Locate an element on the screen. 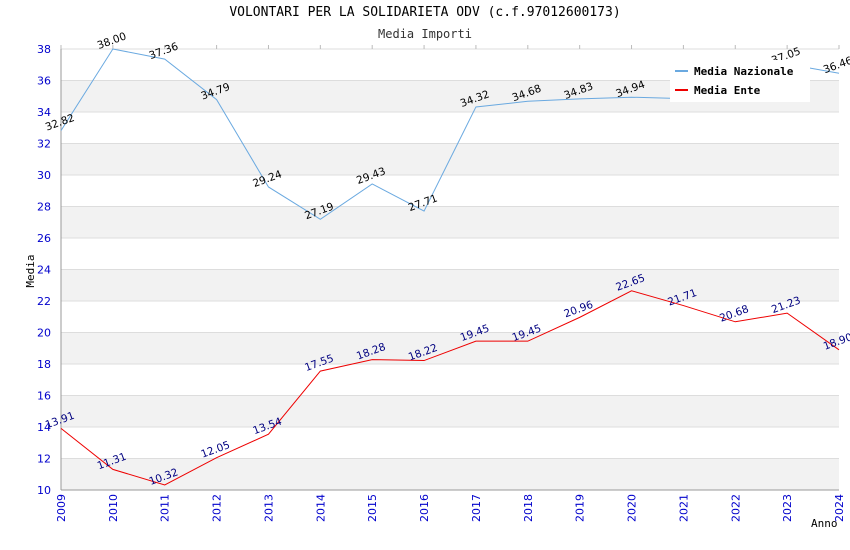  y-tick-label: 26 is located at coordinates (44, 238).